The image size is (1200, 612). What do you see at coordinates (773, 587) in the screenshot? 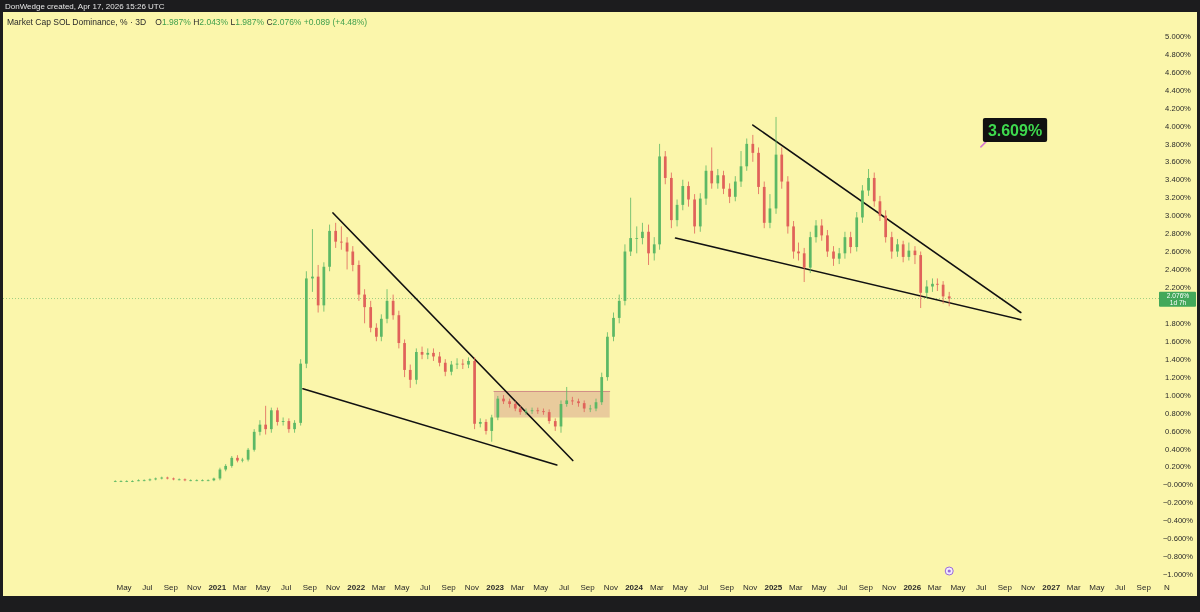
I see `x-tick-label: 2025` at bounding box center [773, 587].